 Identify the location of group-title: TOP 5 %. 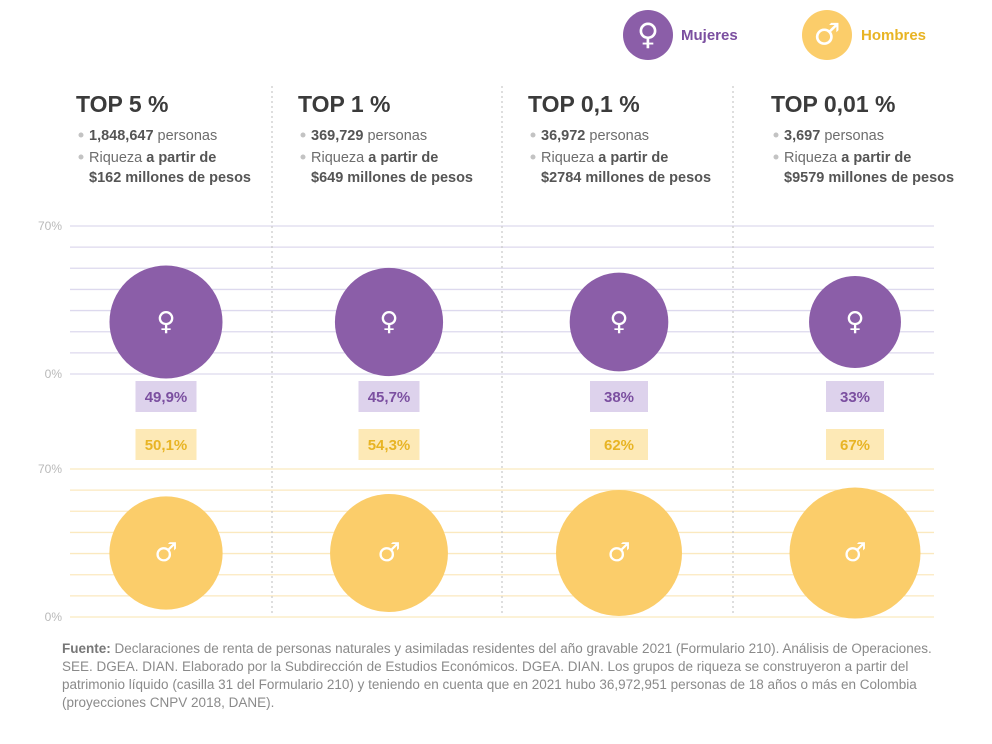
(122, 104).